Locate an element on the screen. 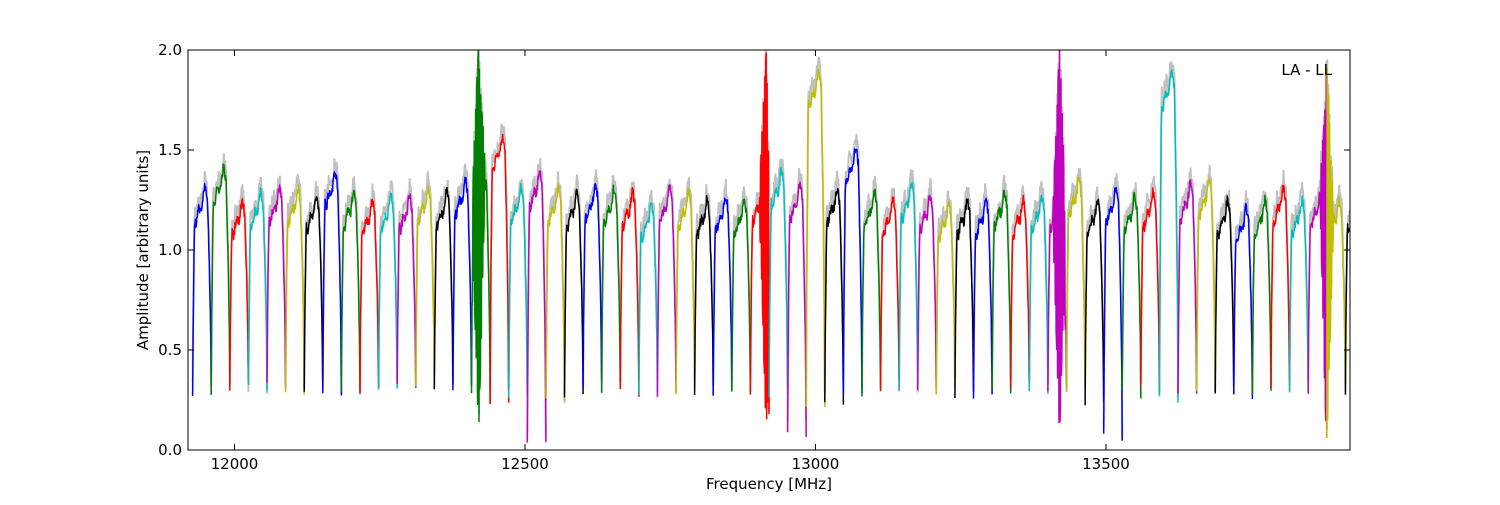 This screenshot has width=1500, height=505. x-tick-label: 12500 is located at coordinates (525, 464).